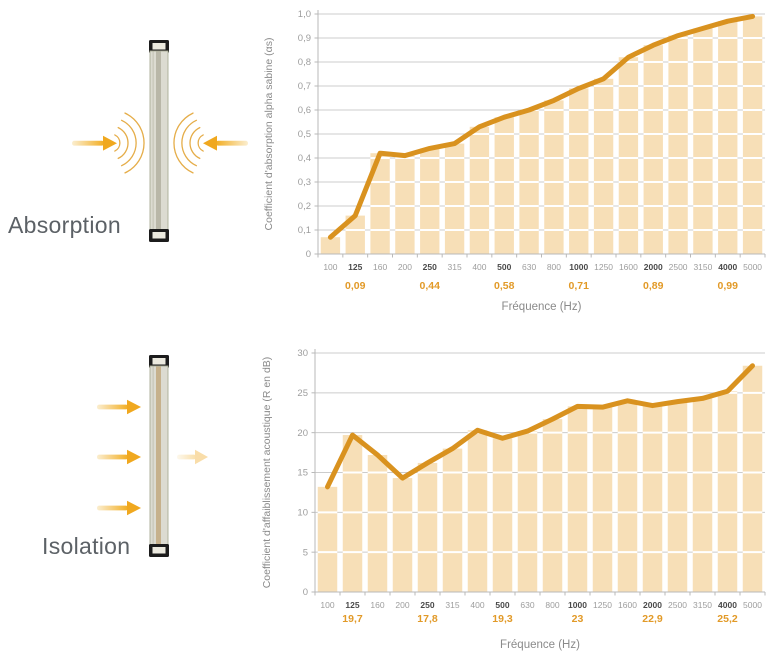 The width and height of the screenshot is (770, 663). Describe the element at coordinates (577, 605) in the screenshot. I see `x-tick-label: 1000` at that location.